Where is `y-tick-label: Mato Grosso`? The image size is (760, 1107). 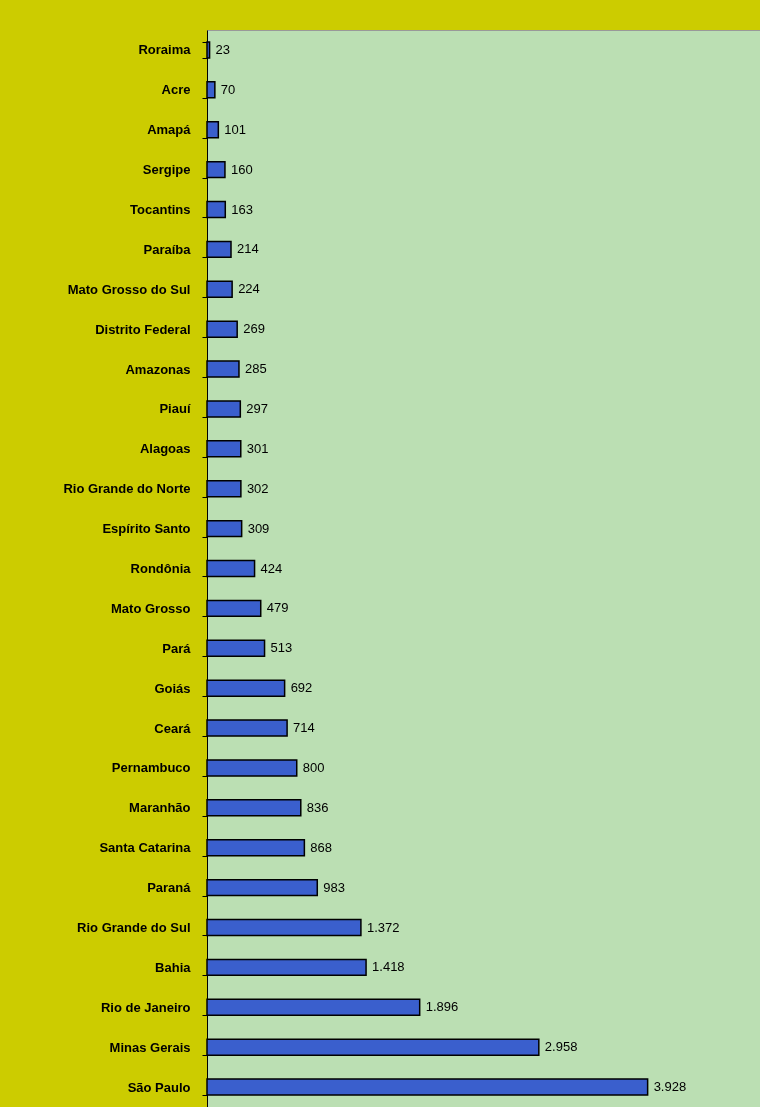
y-tick-label: Mato Grosso is located at coordinates (151, 608).